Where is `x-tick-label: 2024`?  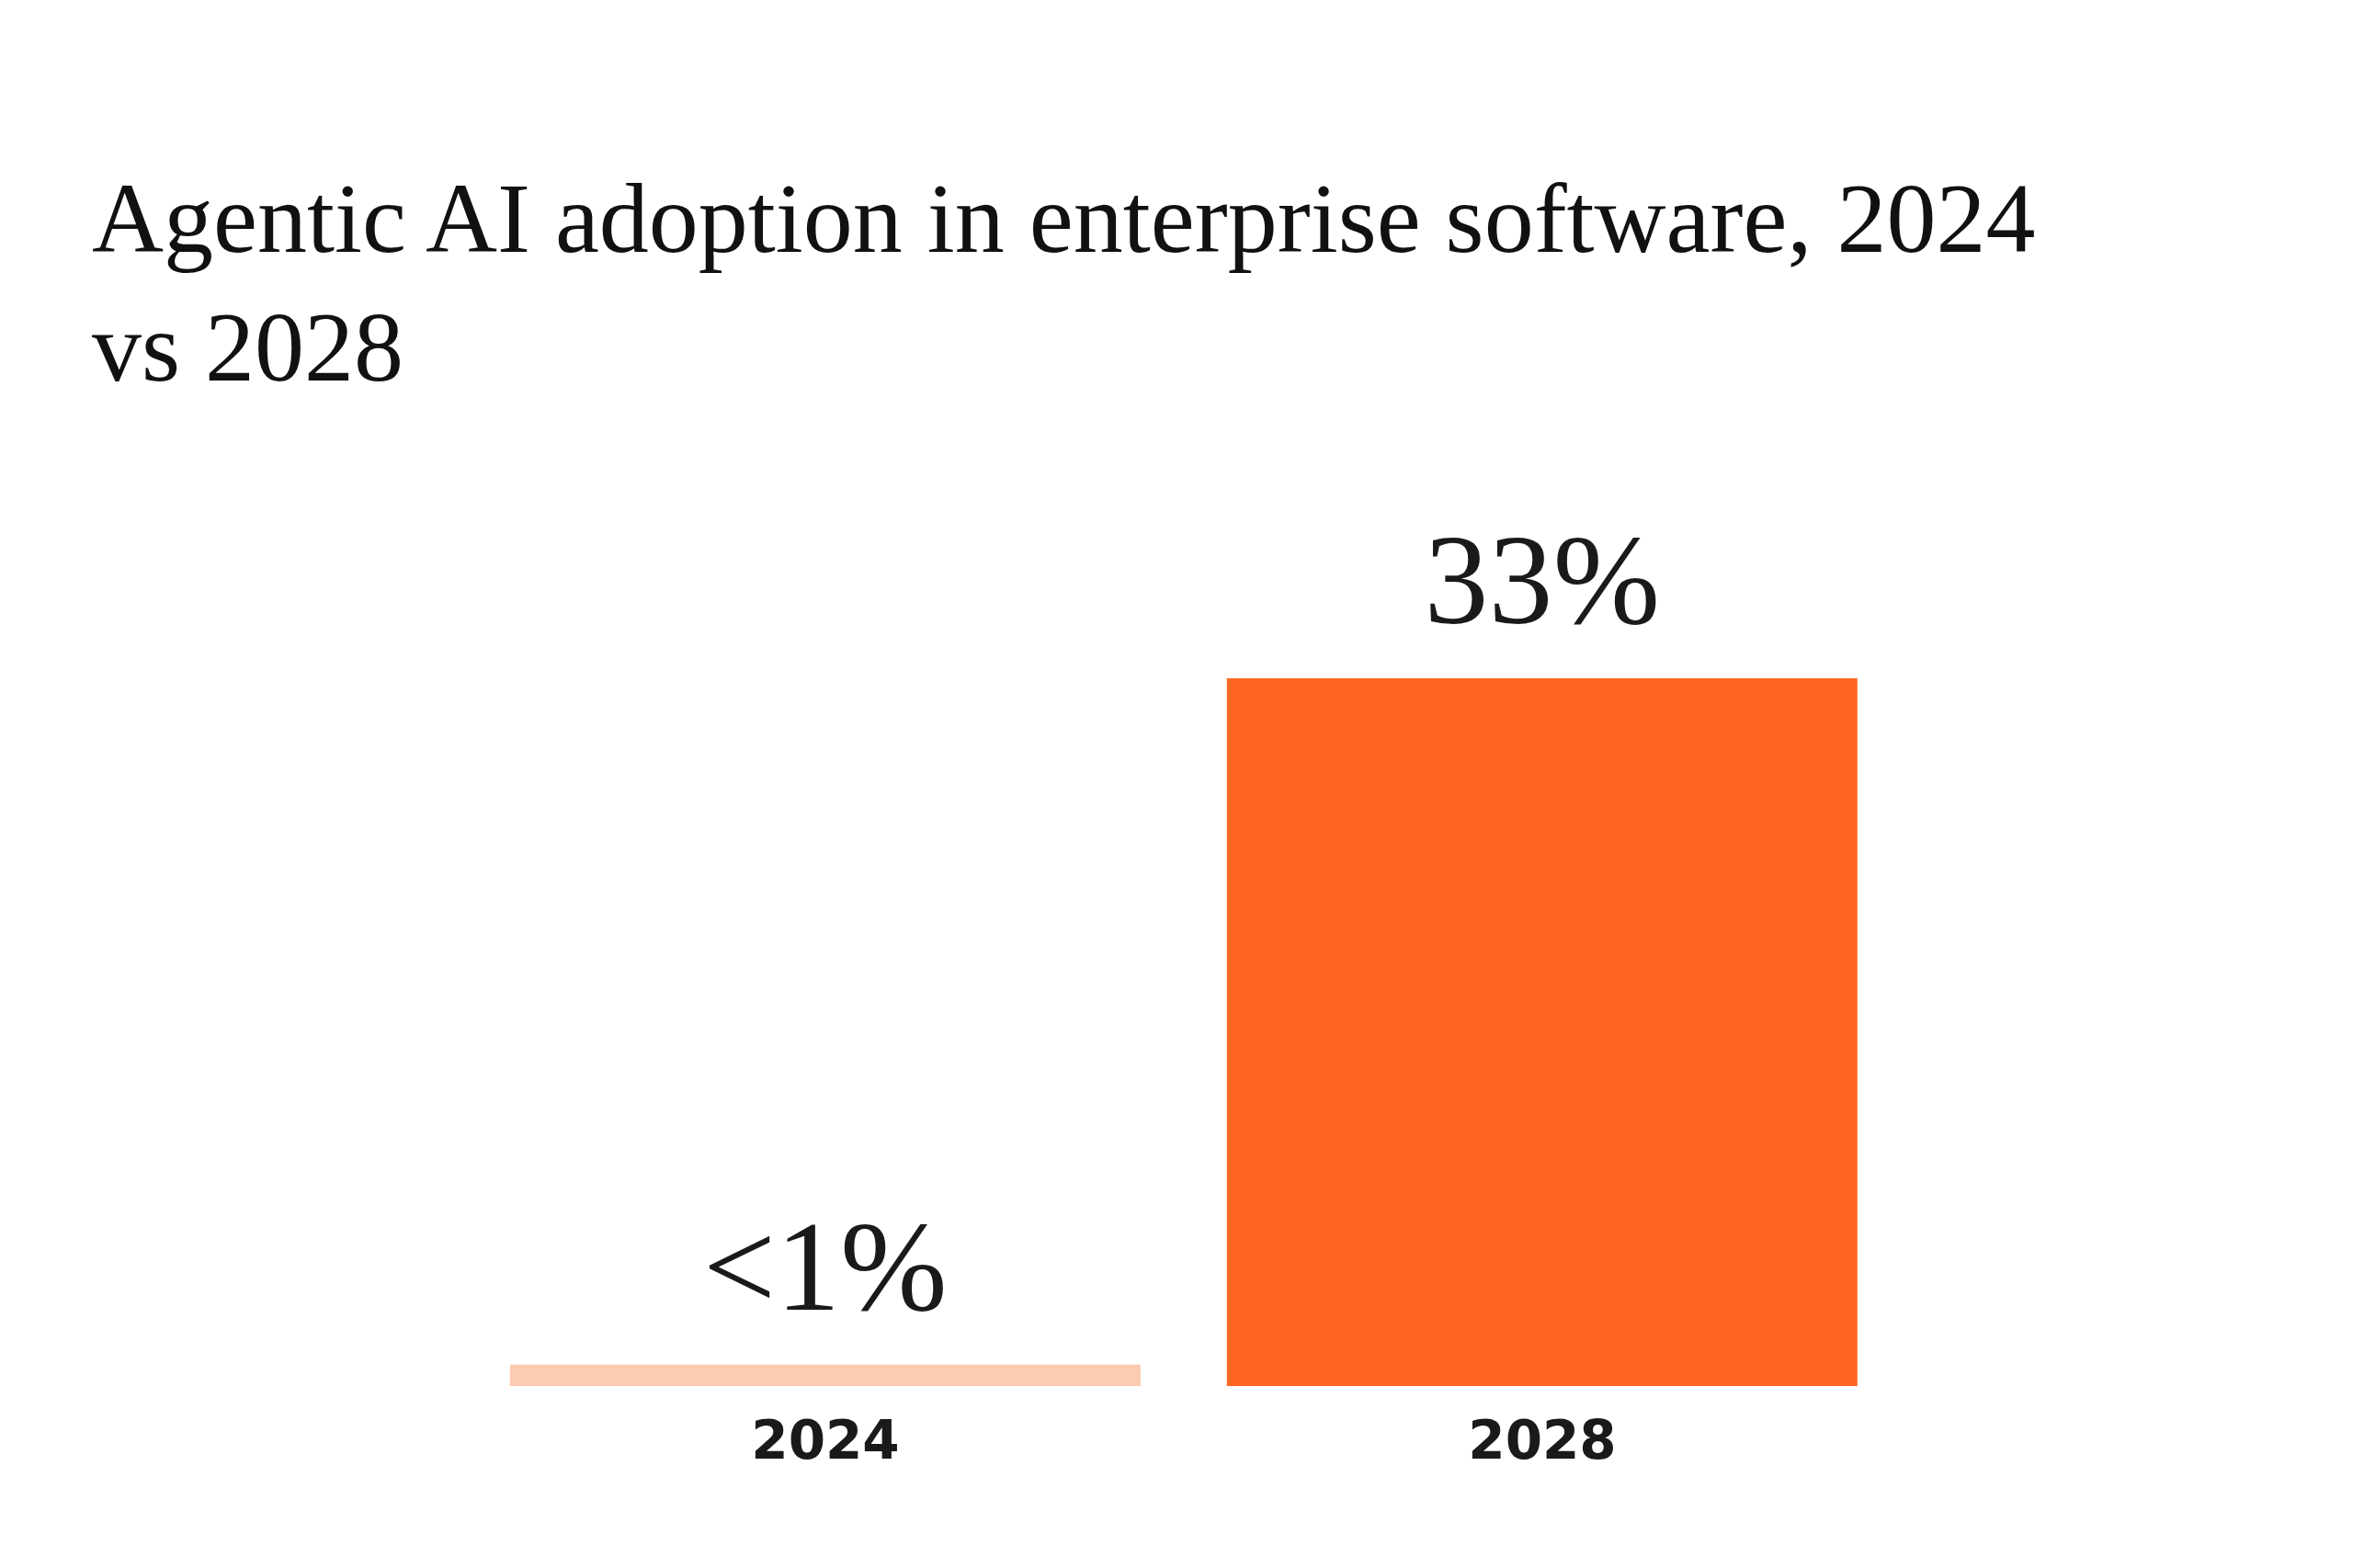 x-tick-label: 2024 is located at coordinates (825, 1440).